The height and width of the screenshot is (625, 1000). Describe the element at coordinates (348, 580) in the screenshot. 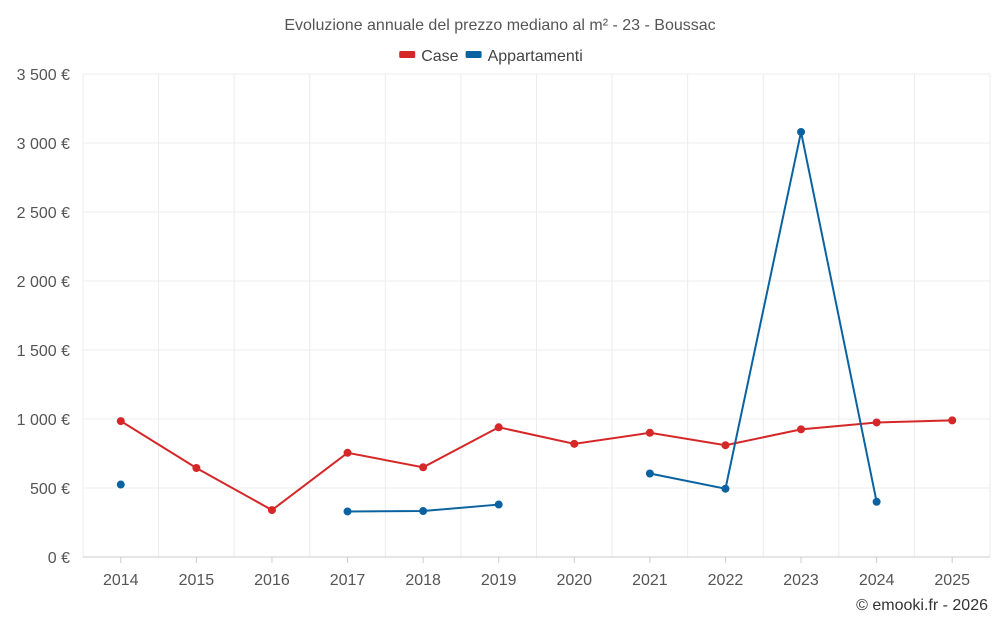

I see `x-tick-label: 2017` at that location.